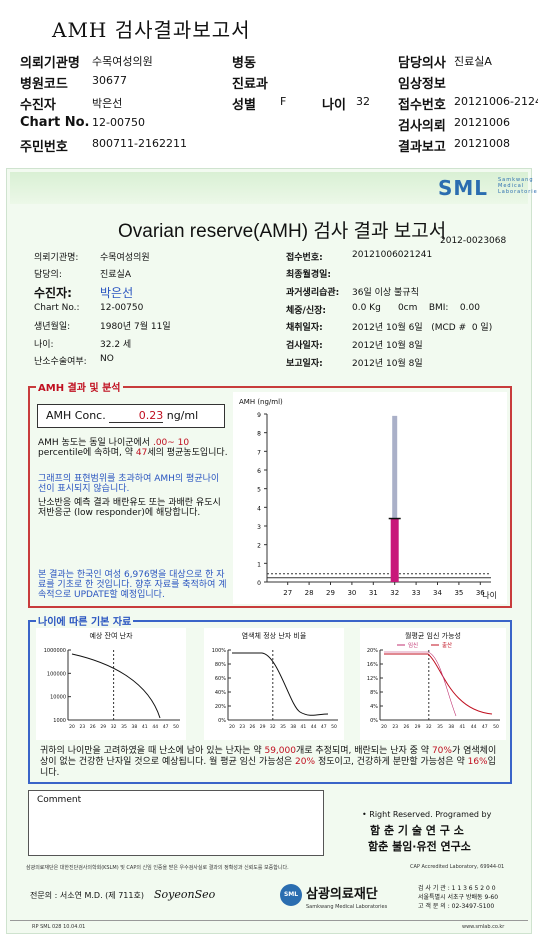 The image size is (538, 938). Describe the element at coordinates (416, 308) in the screenshot. I see `info-value: 0.0 Kg 0cm BMI: 0.00` at that location.